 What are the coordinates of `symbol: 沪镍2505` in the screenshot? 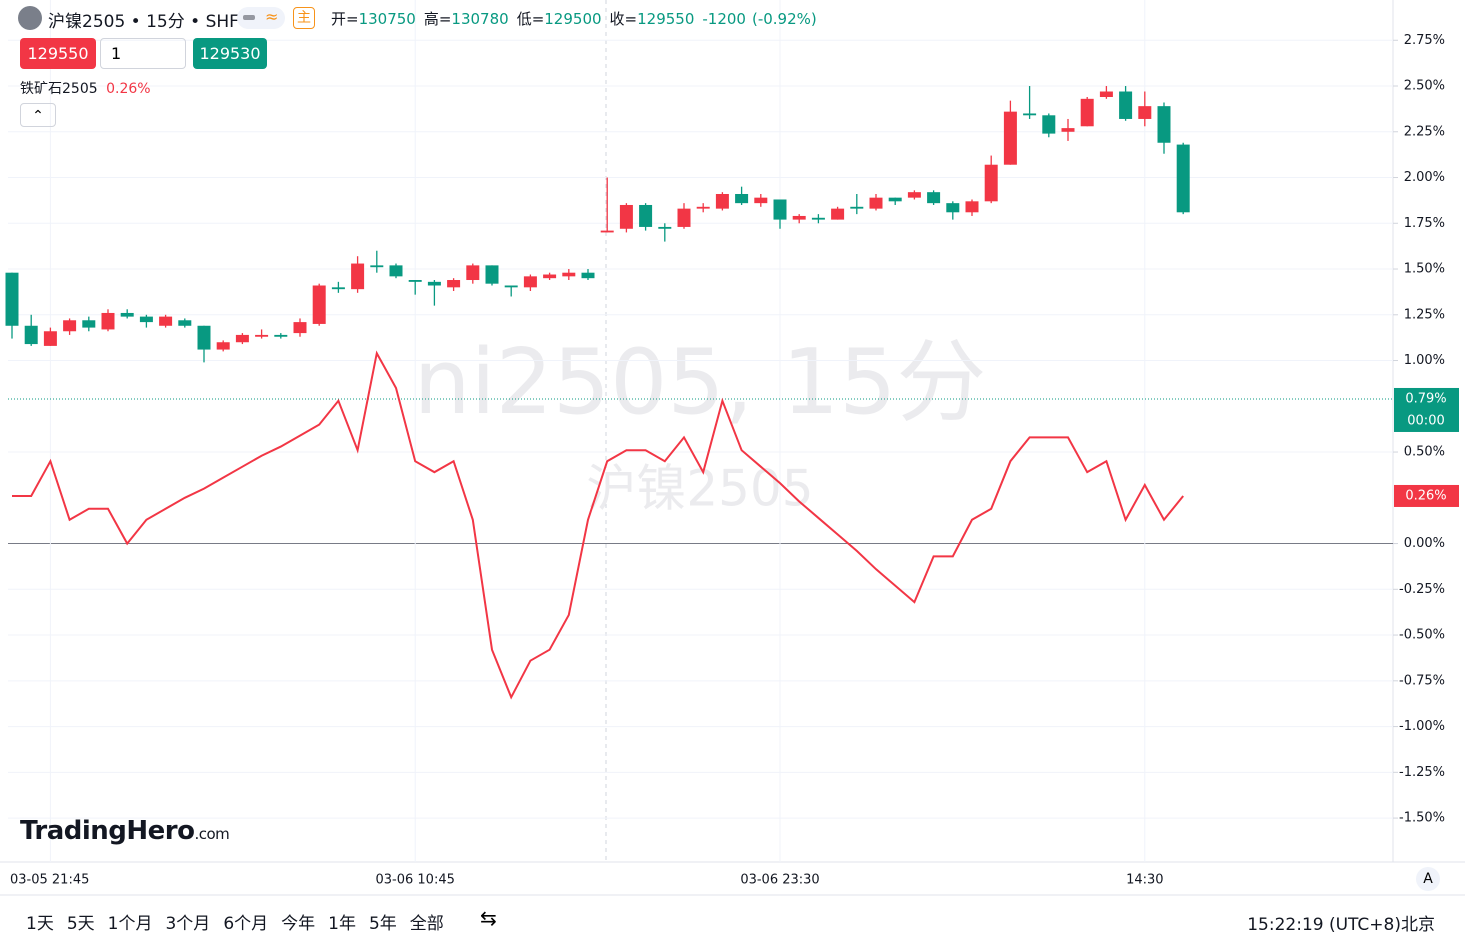 It's located at (87, 22).